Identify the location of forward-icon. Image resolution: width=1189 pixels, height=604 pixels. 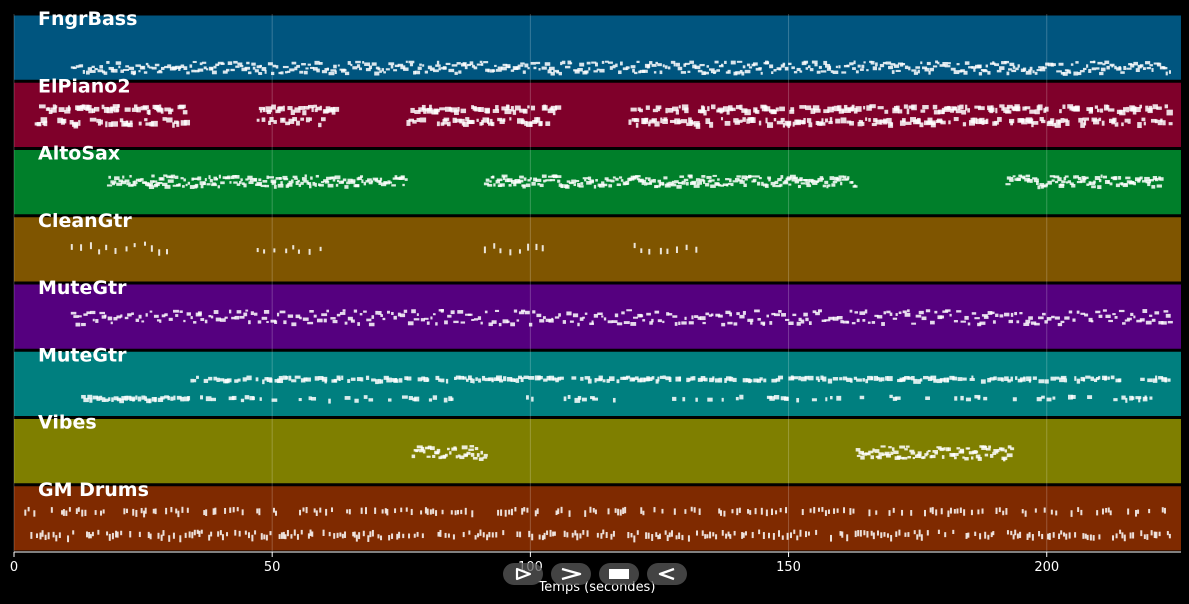
(571, 574).